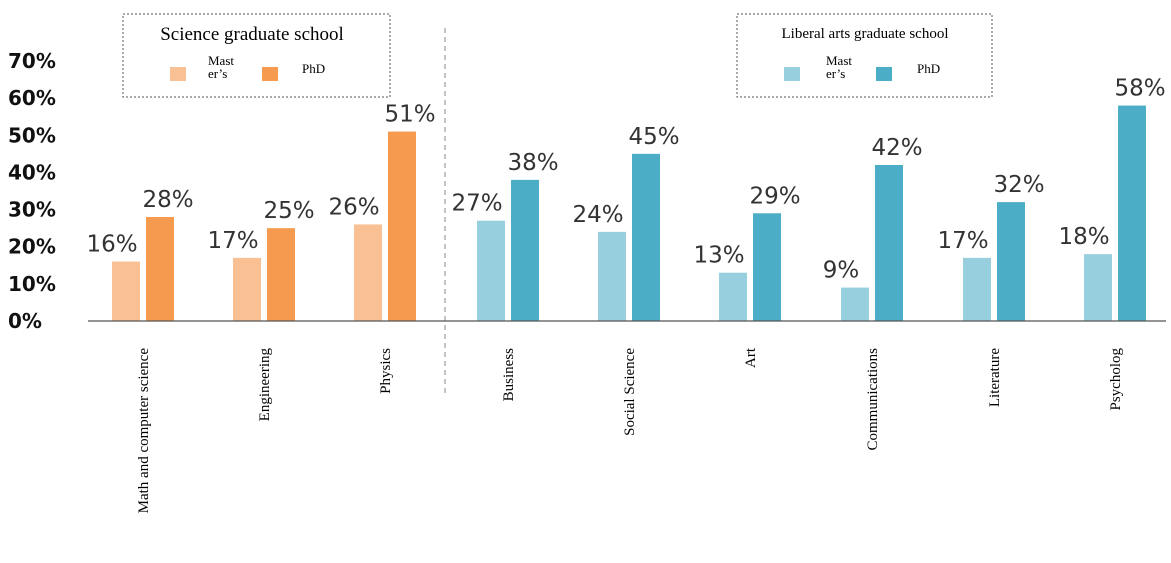  Describe the element at coordinates (774, 196) in the screenshot. I see `data-label-phd: 29%` at that location.